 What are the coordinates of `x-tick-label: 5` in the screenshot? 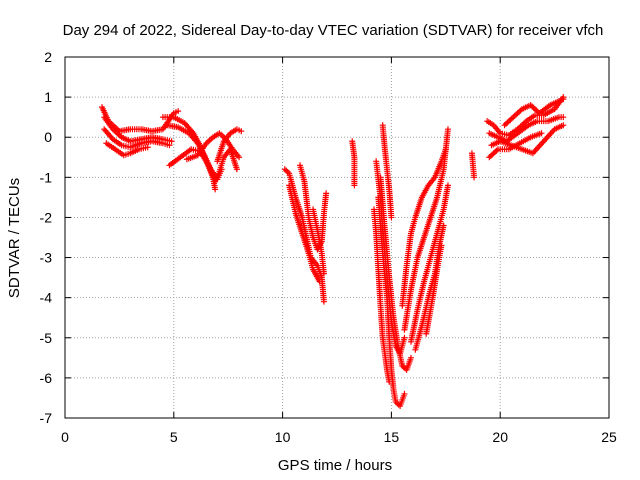 It's located at (174, 437).